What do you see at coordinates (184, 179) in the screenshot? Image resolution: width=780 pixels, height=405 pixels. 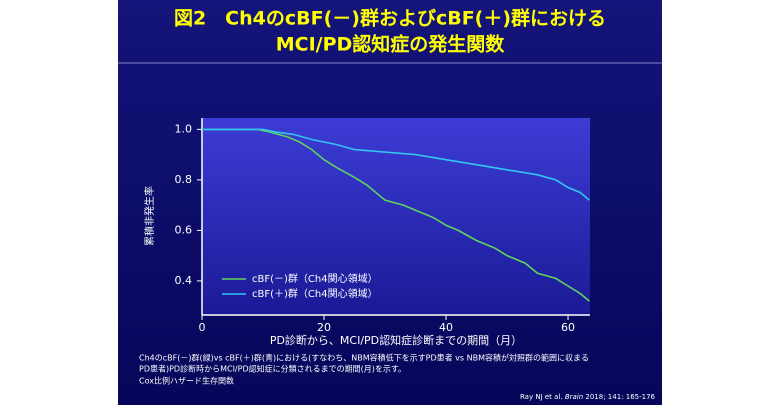 I see `y-tick-label: 0.8` at bounding box center [184, 179].